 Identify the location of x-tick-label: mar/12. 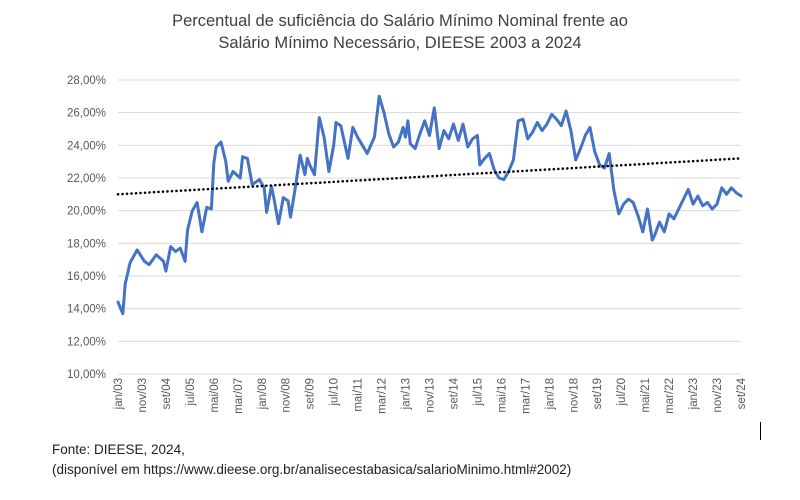
(383, 396).